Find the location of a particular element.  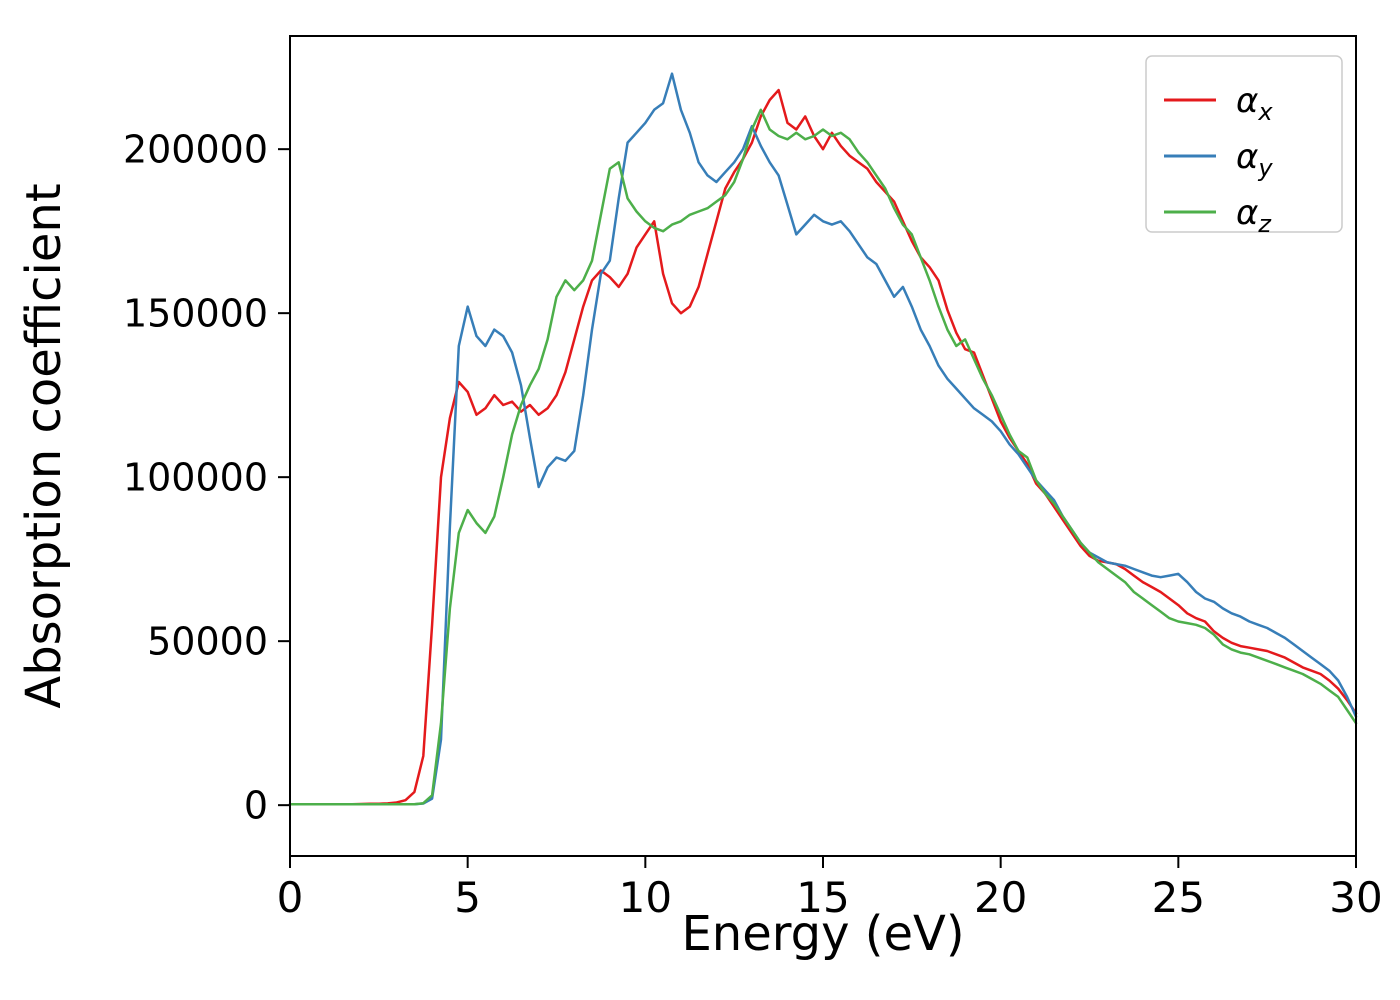

legend: αx αy αz is located at coordinates (1244, 146).